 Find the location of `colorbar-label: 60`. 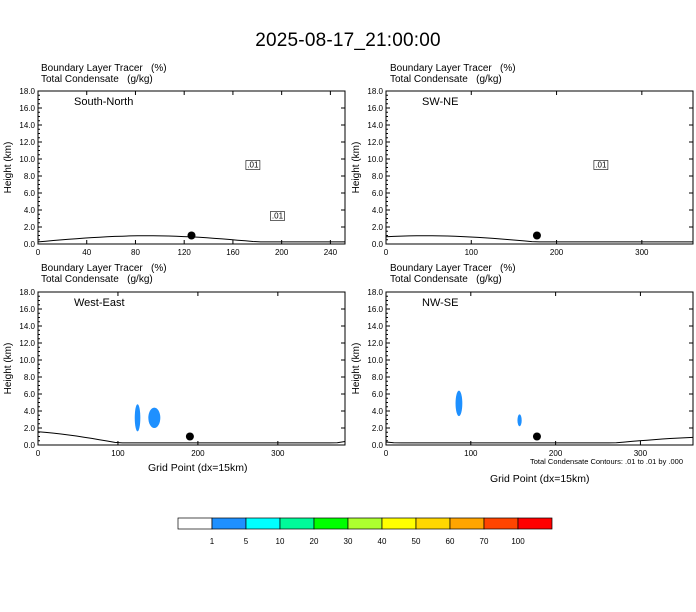

colorbar-label: 60 is located at coordinates (450, 541).